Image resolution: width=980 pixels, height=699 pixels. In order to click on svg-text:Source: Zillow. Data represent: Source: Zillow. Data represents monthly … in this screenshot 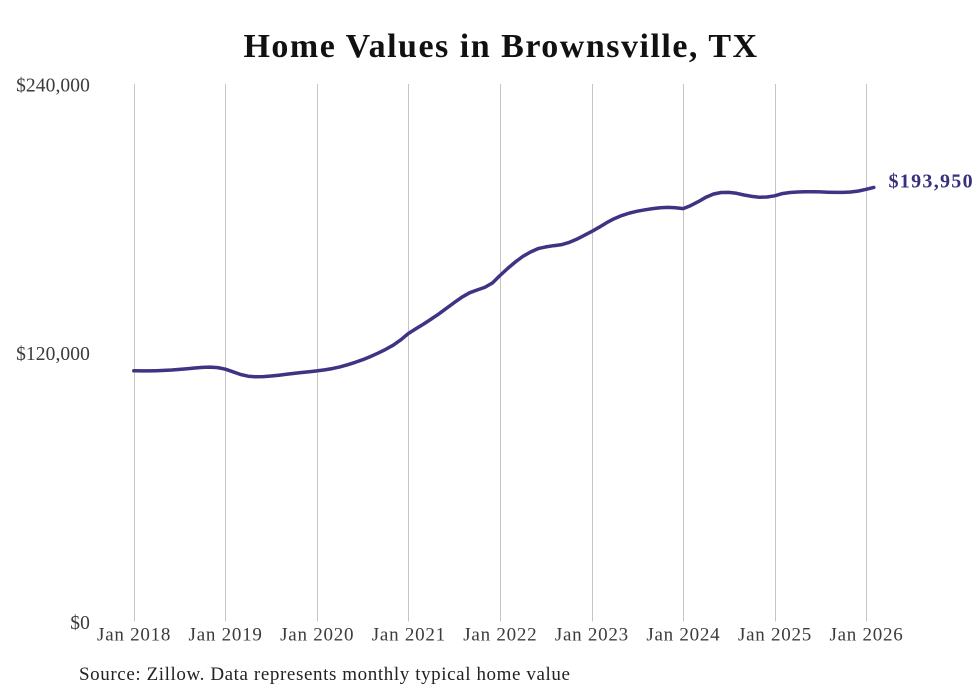, I will do `click(325, 674)`.